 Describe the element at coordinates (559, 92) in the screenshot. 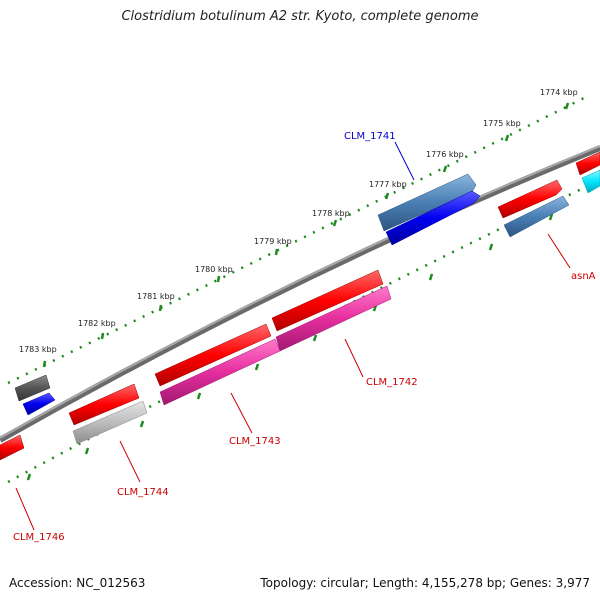

I see `tick-label: 1774 kbp` at that location.